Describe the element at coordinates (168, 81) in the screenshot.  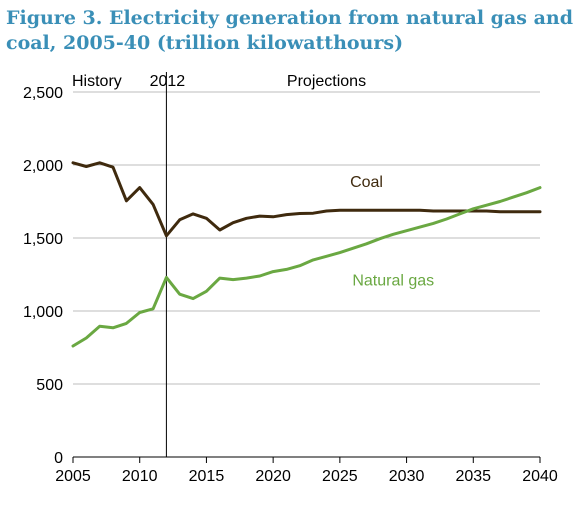
I see `history-year-label: 2012` at that location.